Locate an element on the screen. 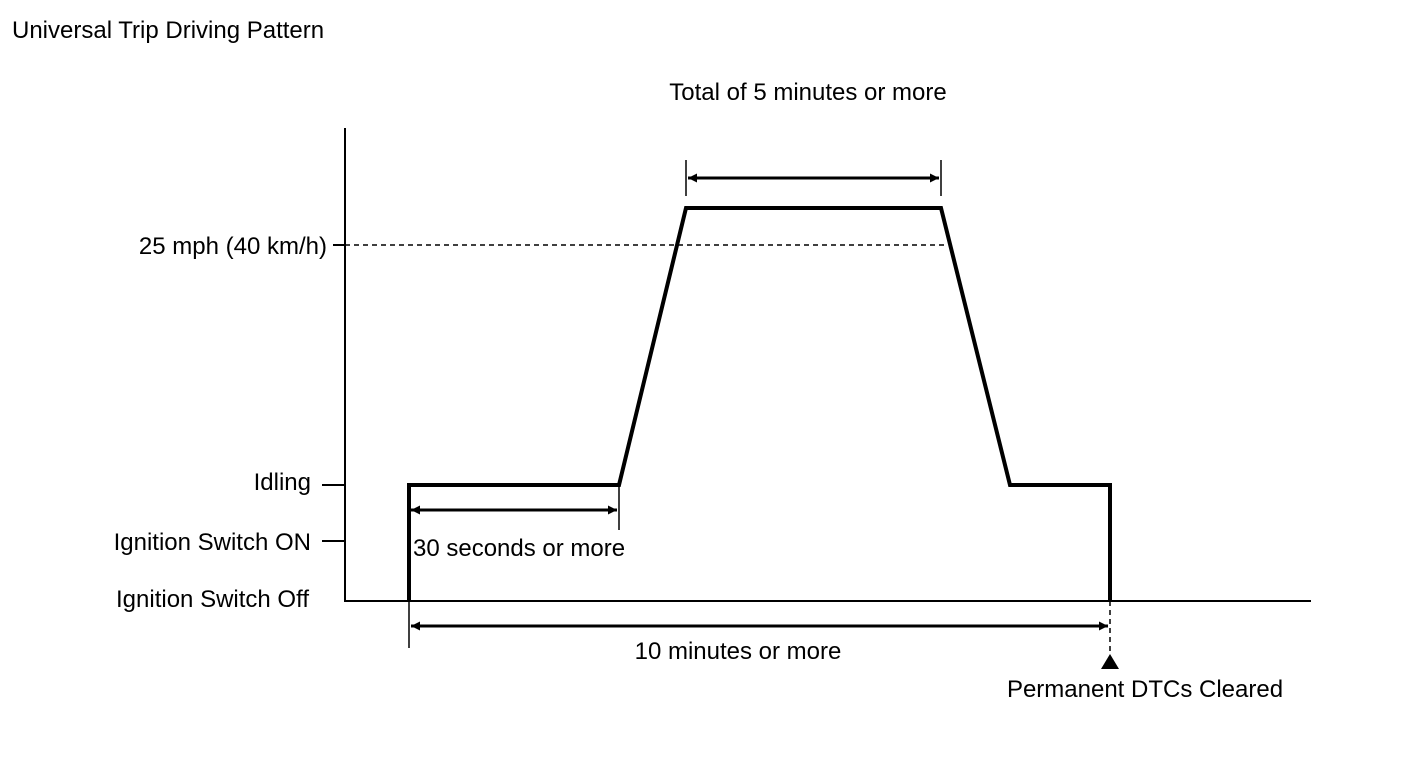 The image size is (1424, 759). dtc-cleared-marker-icon is located at coordinates (1110, 661).